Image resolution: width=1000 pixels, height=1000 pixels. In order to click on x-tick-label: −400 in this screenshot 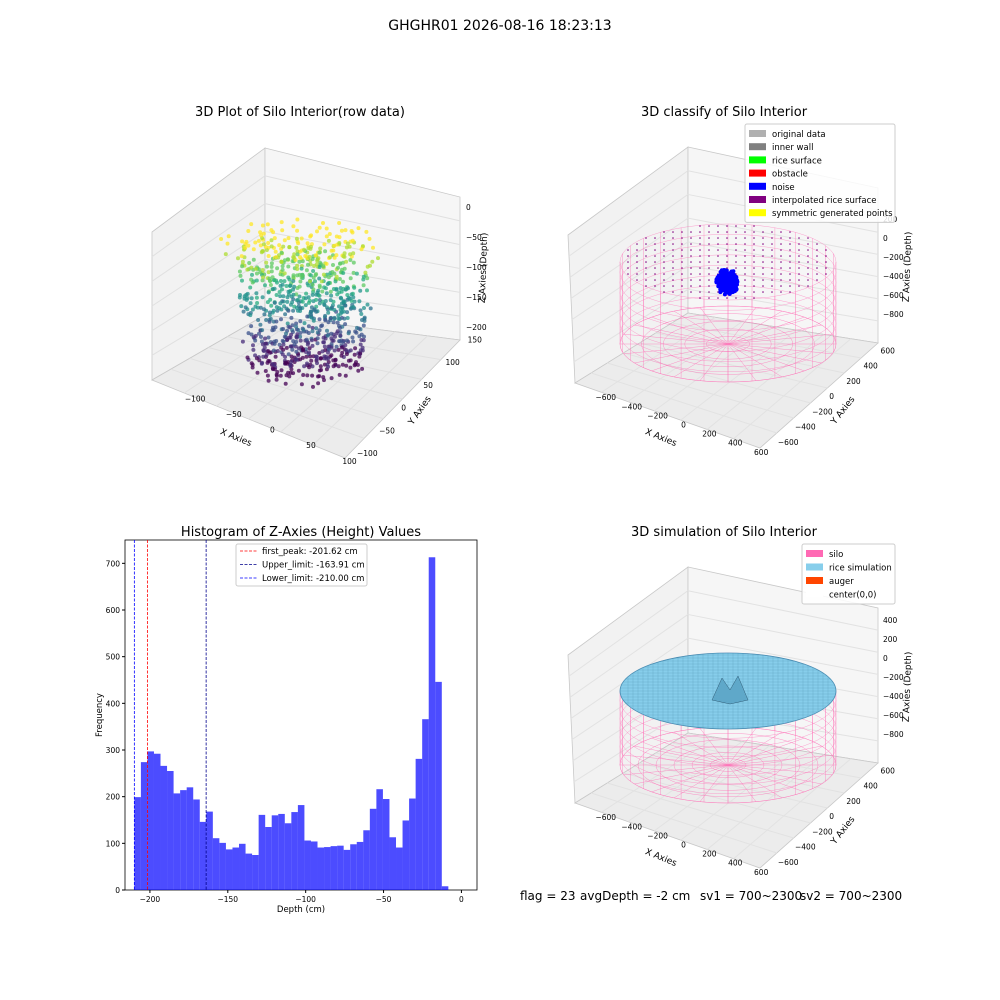, I will do `click(631, 826)`.